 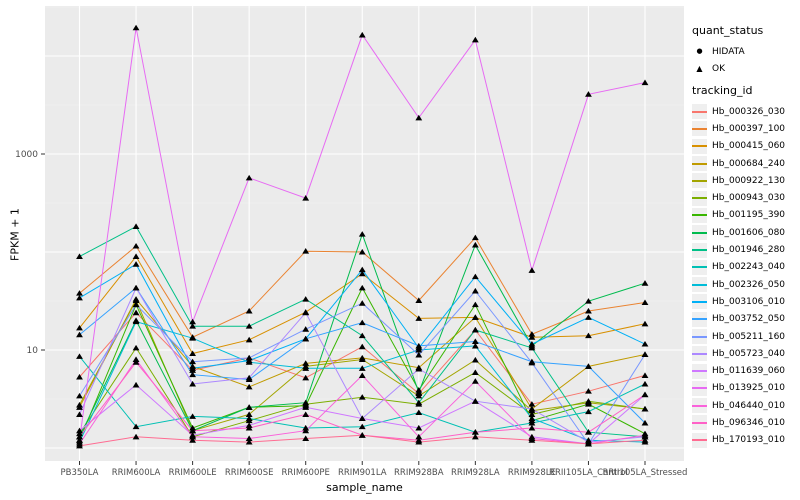 What do you see at coordinates (738, 146) in the screenshot?
I see `legend-item: Hb_000415_060` at bounding box center [738, 146].